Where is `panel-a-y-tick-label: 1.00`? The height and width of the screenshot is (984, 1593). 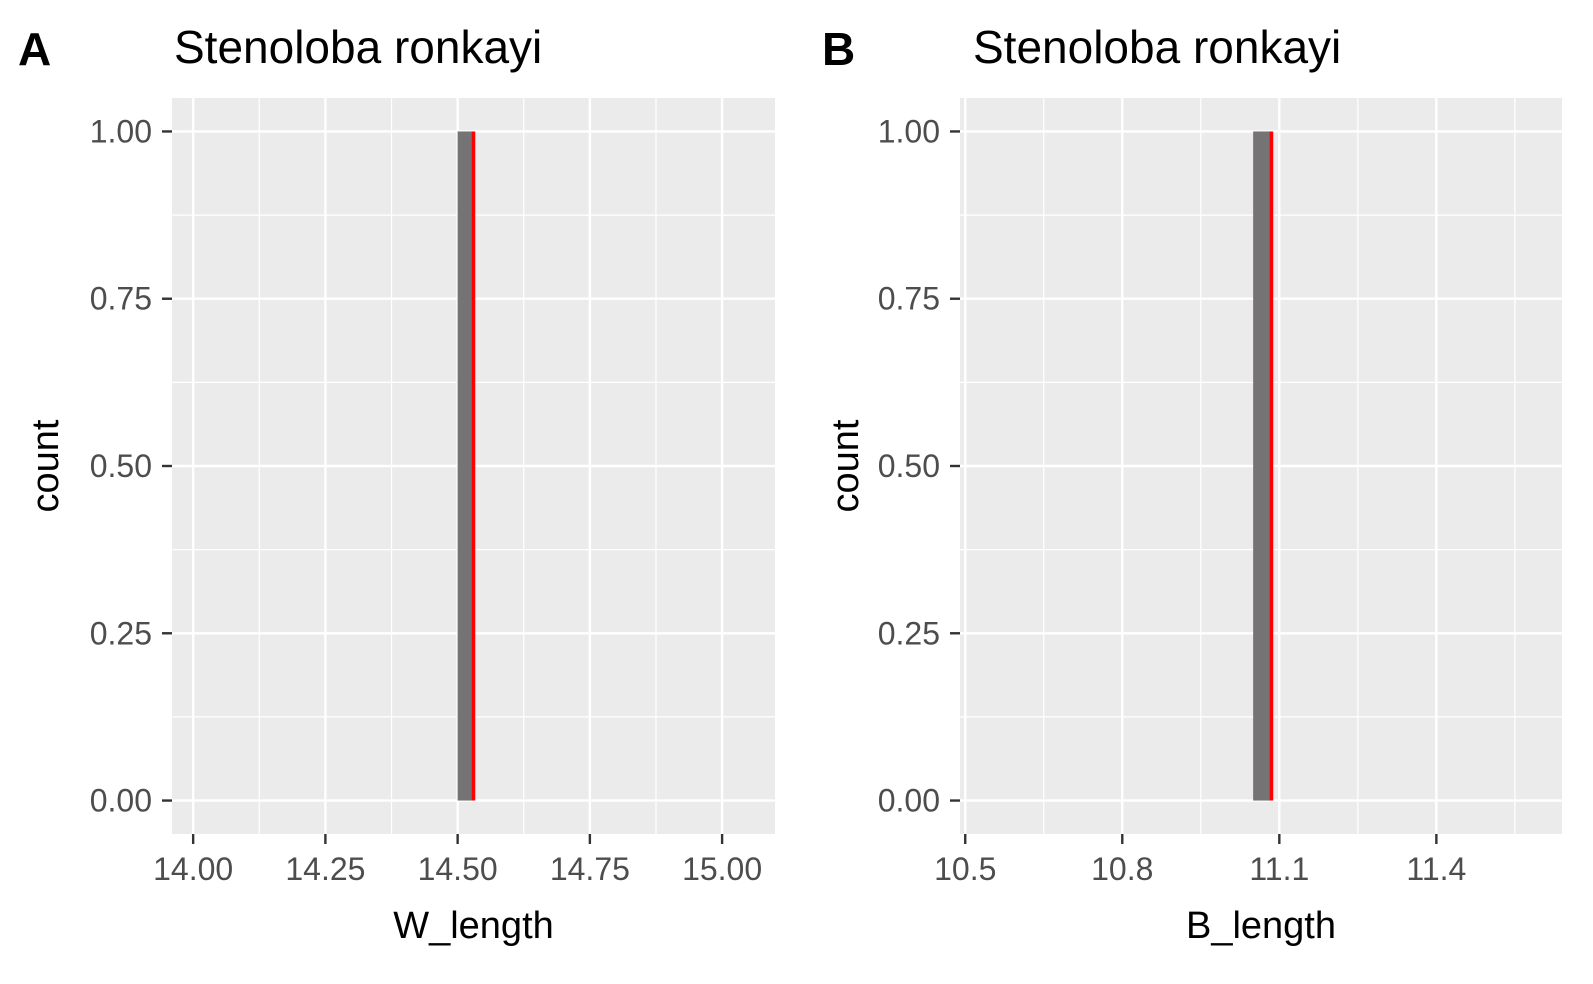 panel-a-y-tick-label: 1.00 is located at coordinates (121, 131).